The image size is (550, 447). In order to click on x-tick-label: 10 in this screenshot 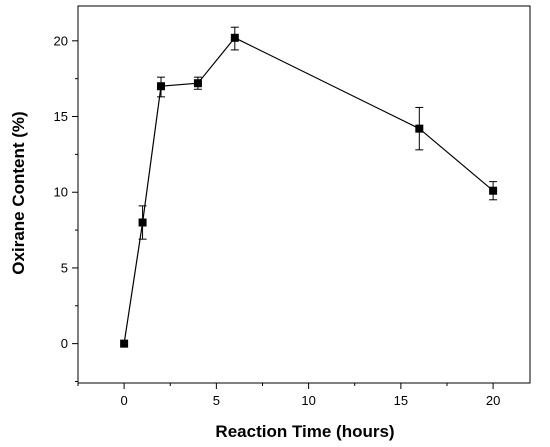, I will do `click(308, 400)`.